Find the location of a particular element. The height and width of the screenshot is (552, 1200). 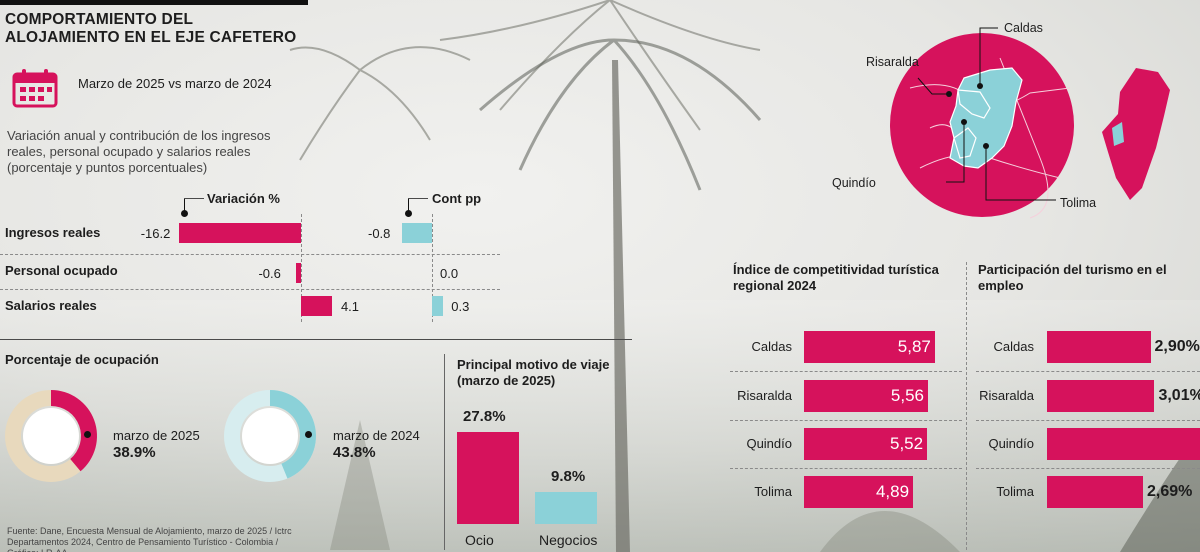

employment-value-label: 3,01% is located at coordinates (1179, 395).